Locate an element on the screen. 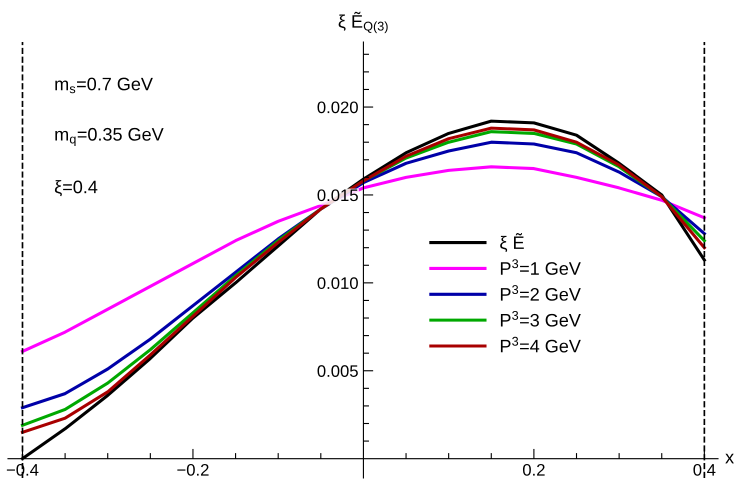 The height and width of the screenshot is (496, 750). y-axis-title: ξ Ẽ$_{Q(3)}$ is located at coordinates (363, 23).